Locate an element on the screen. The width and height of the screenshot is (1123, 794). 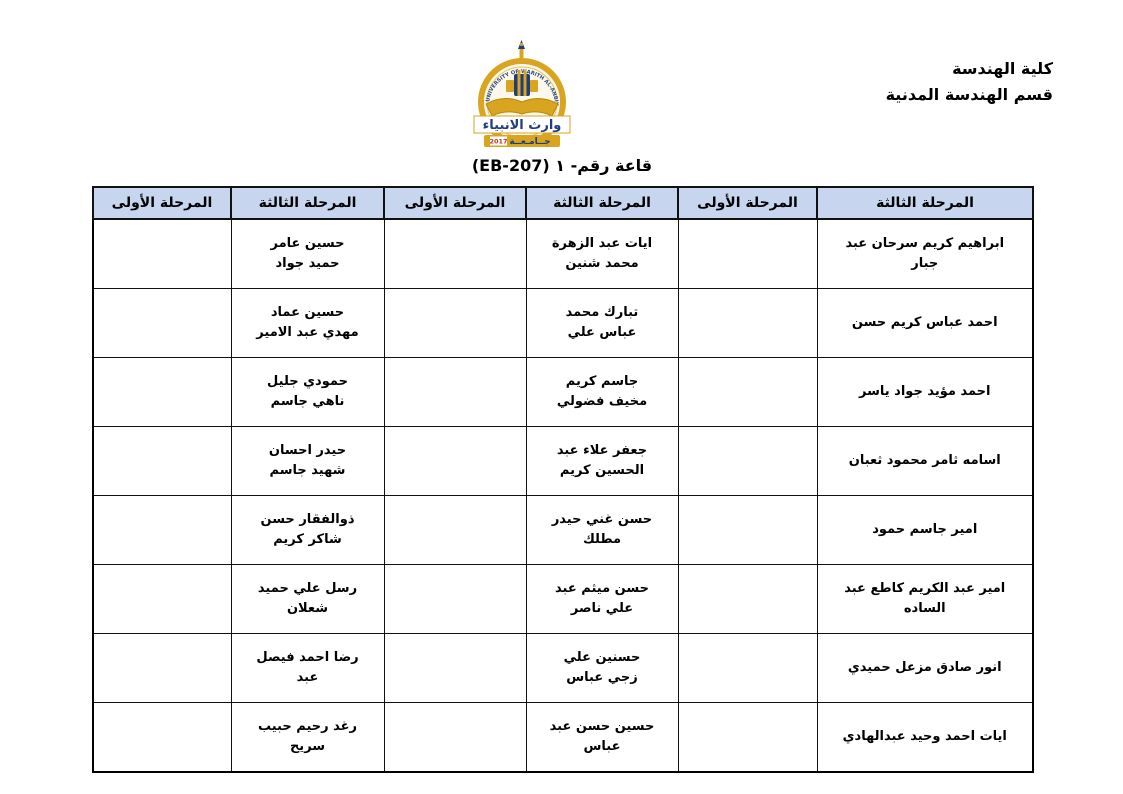
student-name-cell: رغد رحيم حبيب سريح is located at coordinates (307, 737).